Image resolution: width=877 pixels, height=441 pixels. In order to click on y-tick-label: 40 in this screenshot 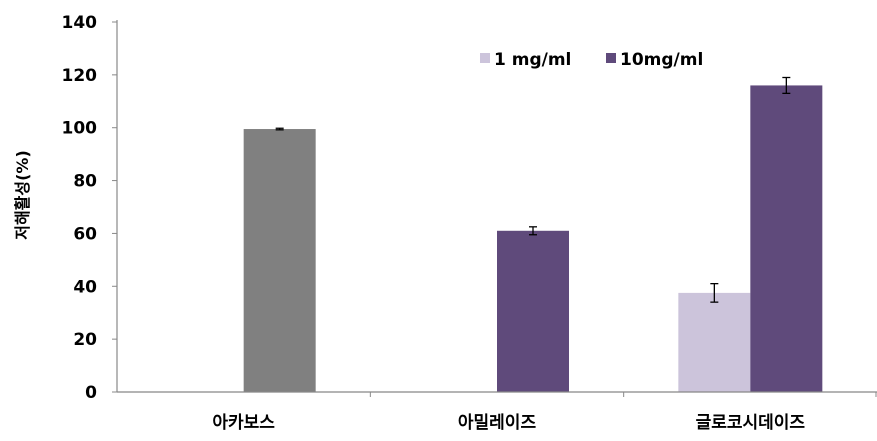, I will do `click(85, 287)`.